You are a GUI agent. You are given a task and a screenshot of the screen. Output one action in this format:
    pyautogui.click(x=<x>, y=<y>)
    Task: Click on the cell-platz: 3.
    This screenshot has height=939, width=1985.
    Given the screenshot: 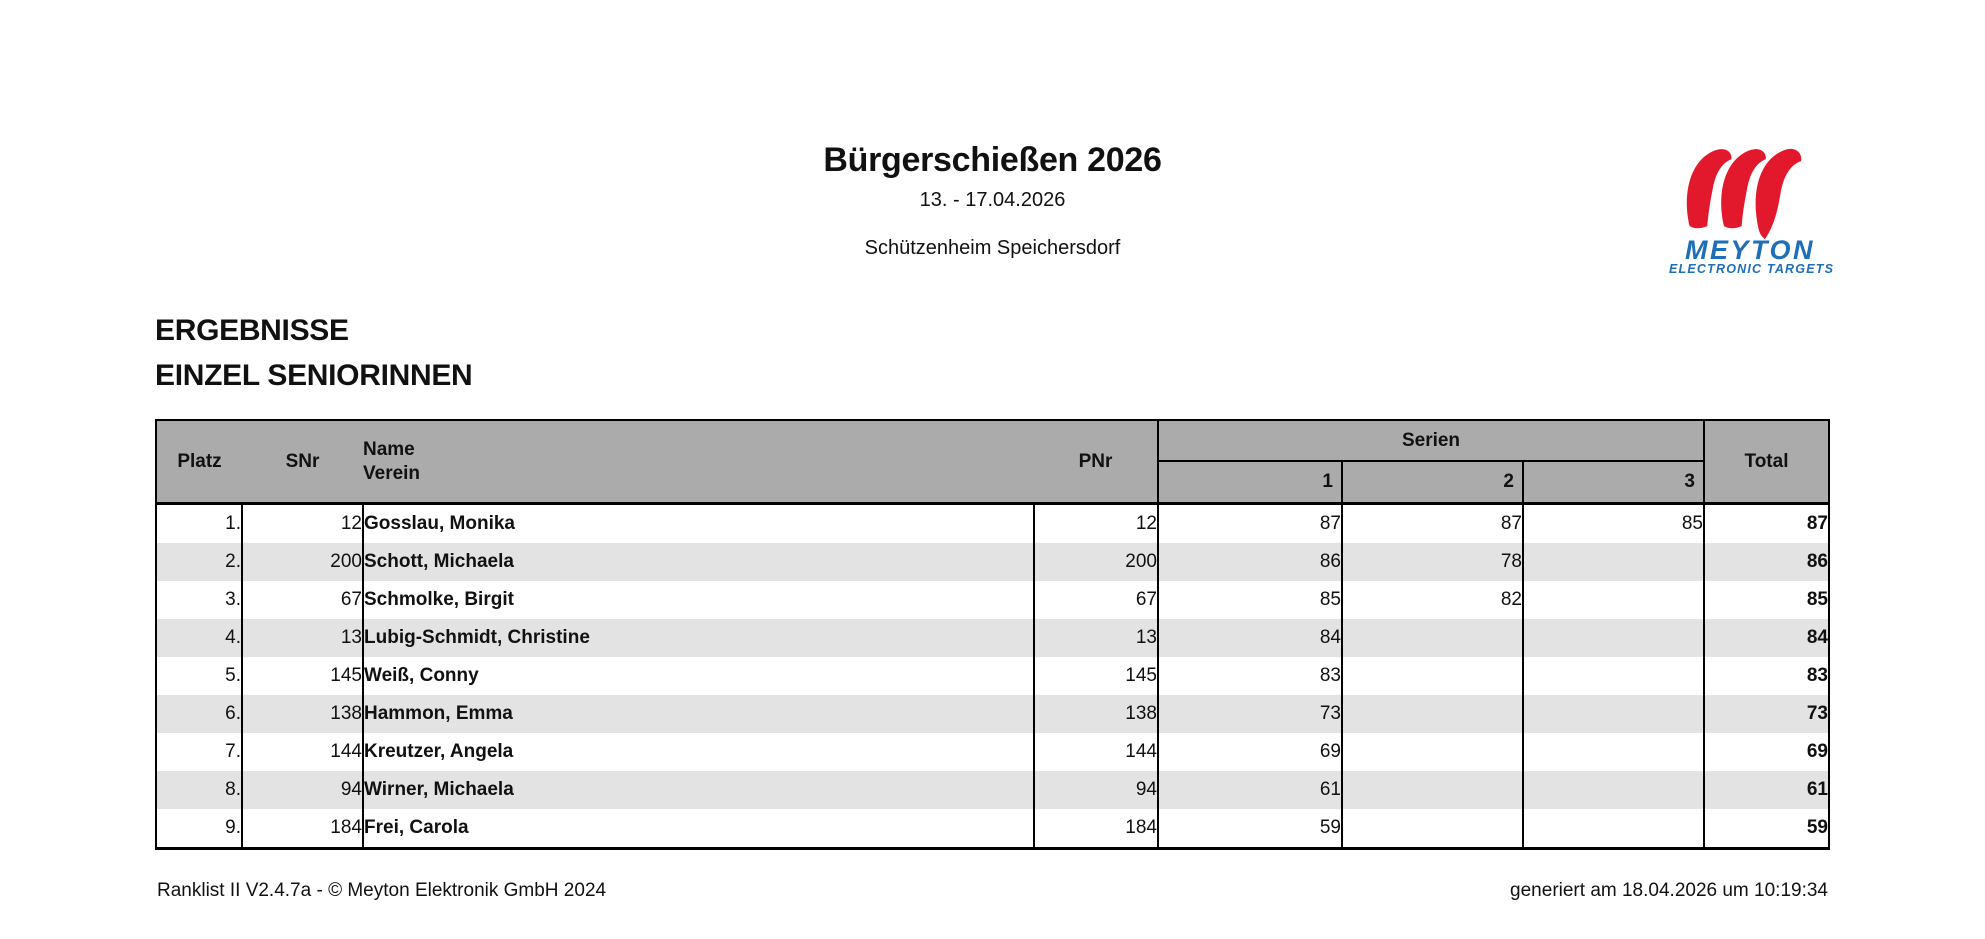 What is the action you would take?
    pyautogui.click(x=199, y=600)
    